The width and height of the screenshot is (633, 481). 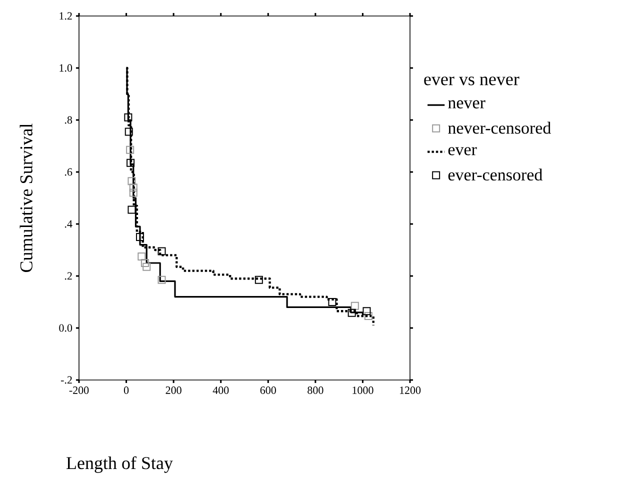 I want to click on y-tick-label: .2, so click(x=68, y=276).